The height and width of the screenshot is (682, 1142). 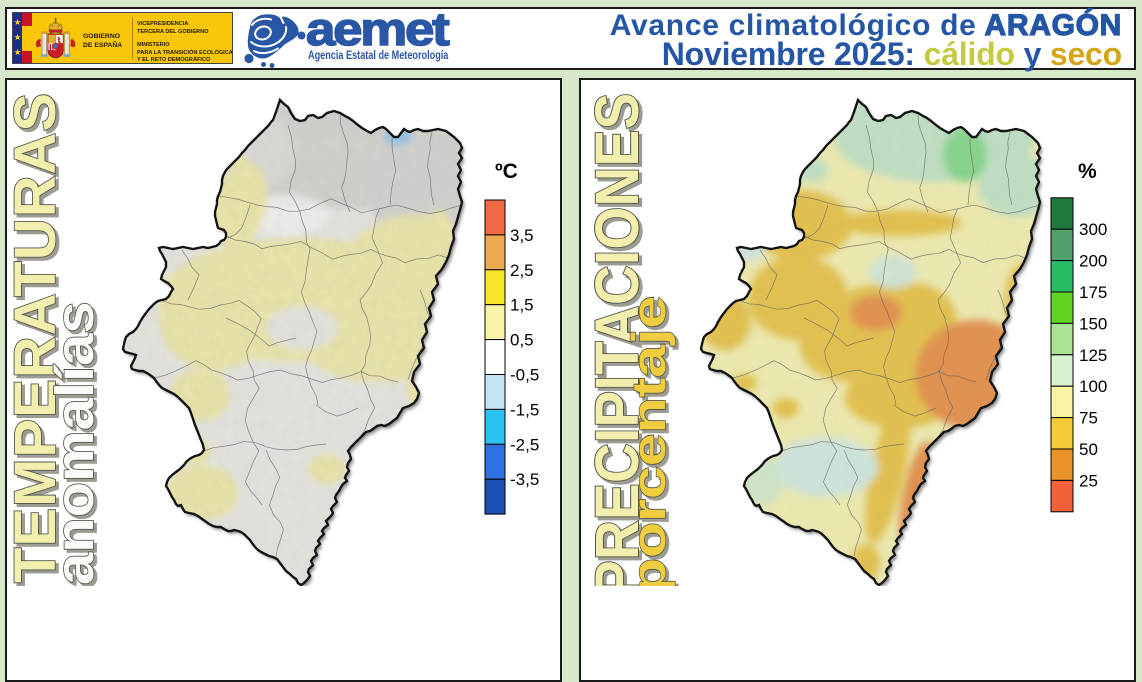 I want to click on svg-text: -3,5, so click(x=524, y=479).